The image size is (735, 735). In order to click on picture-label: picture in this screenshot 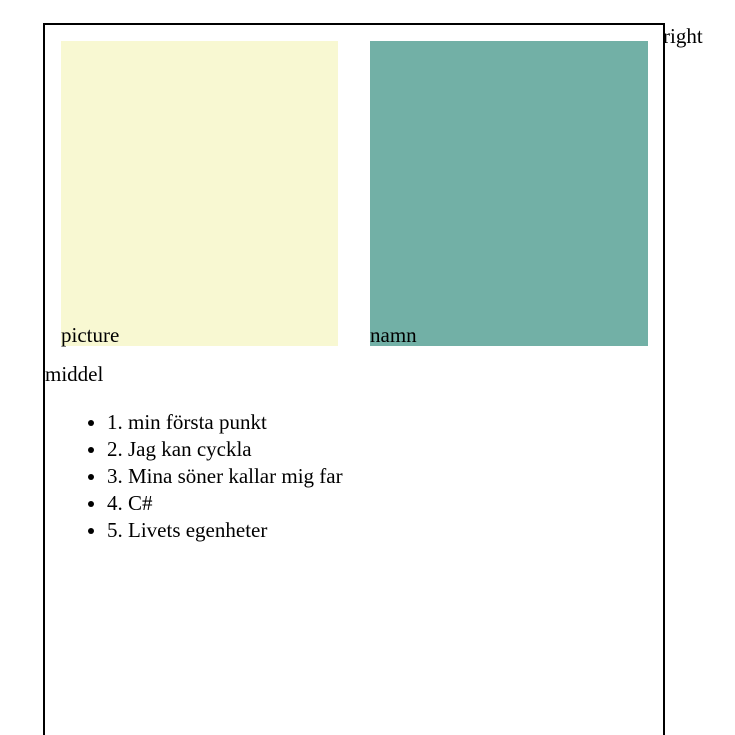, I will do `click(90, 335)`.